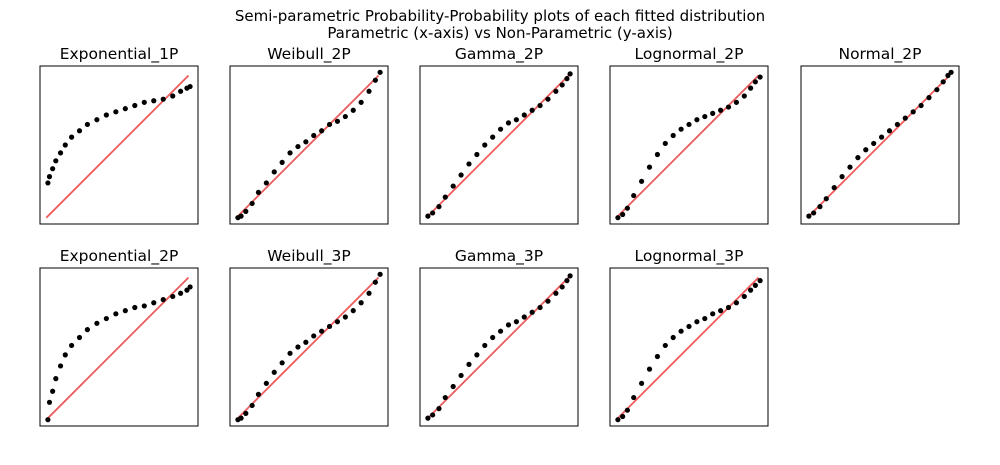  What do you see at coordinates (119, 54) in the screenshot?
I see `subplot-title: Exponential_1P` at bounding box center [119, 54].